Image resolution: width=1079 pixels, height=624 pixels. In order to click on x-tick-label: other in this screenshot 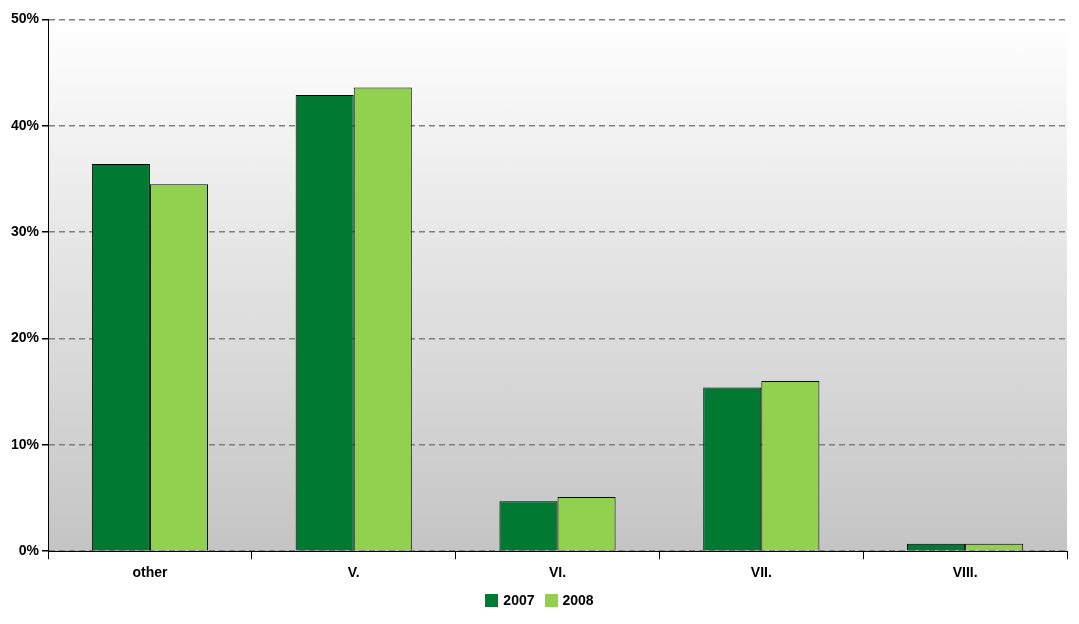, I will do `click(150, 572)`.